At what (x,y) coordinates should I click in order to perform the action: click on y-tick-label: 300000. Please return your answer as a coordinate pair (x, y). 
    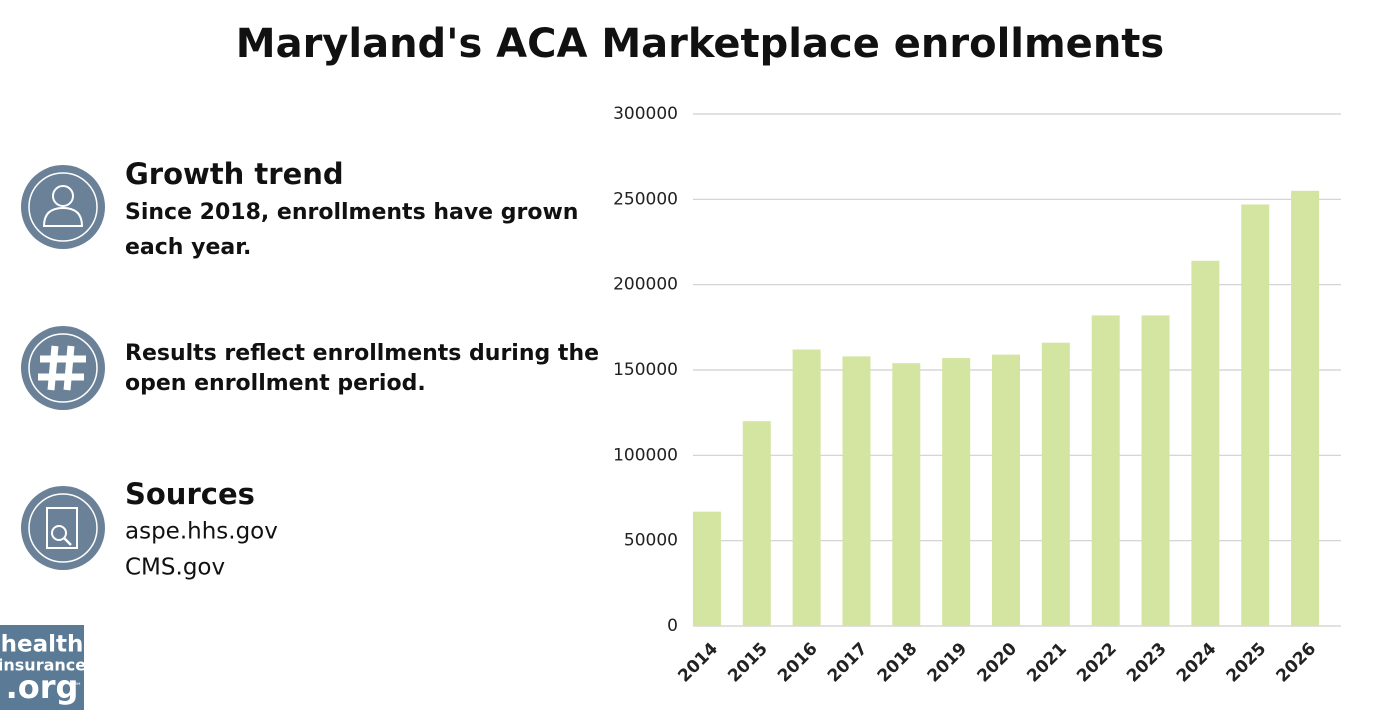
    Looking at the image, I should click on (645, 114).